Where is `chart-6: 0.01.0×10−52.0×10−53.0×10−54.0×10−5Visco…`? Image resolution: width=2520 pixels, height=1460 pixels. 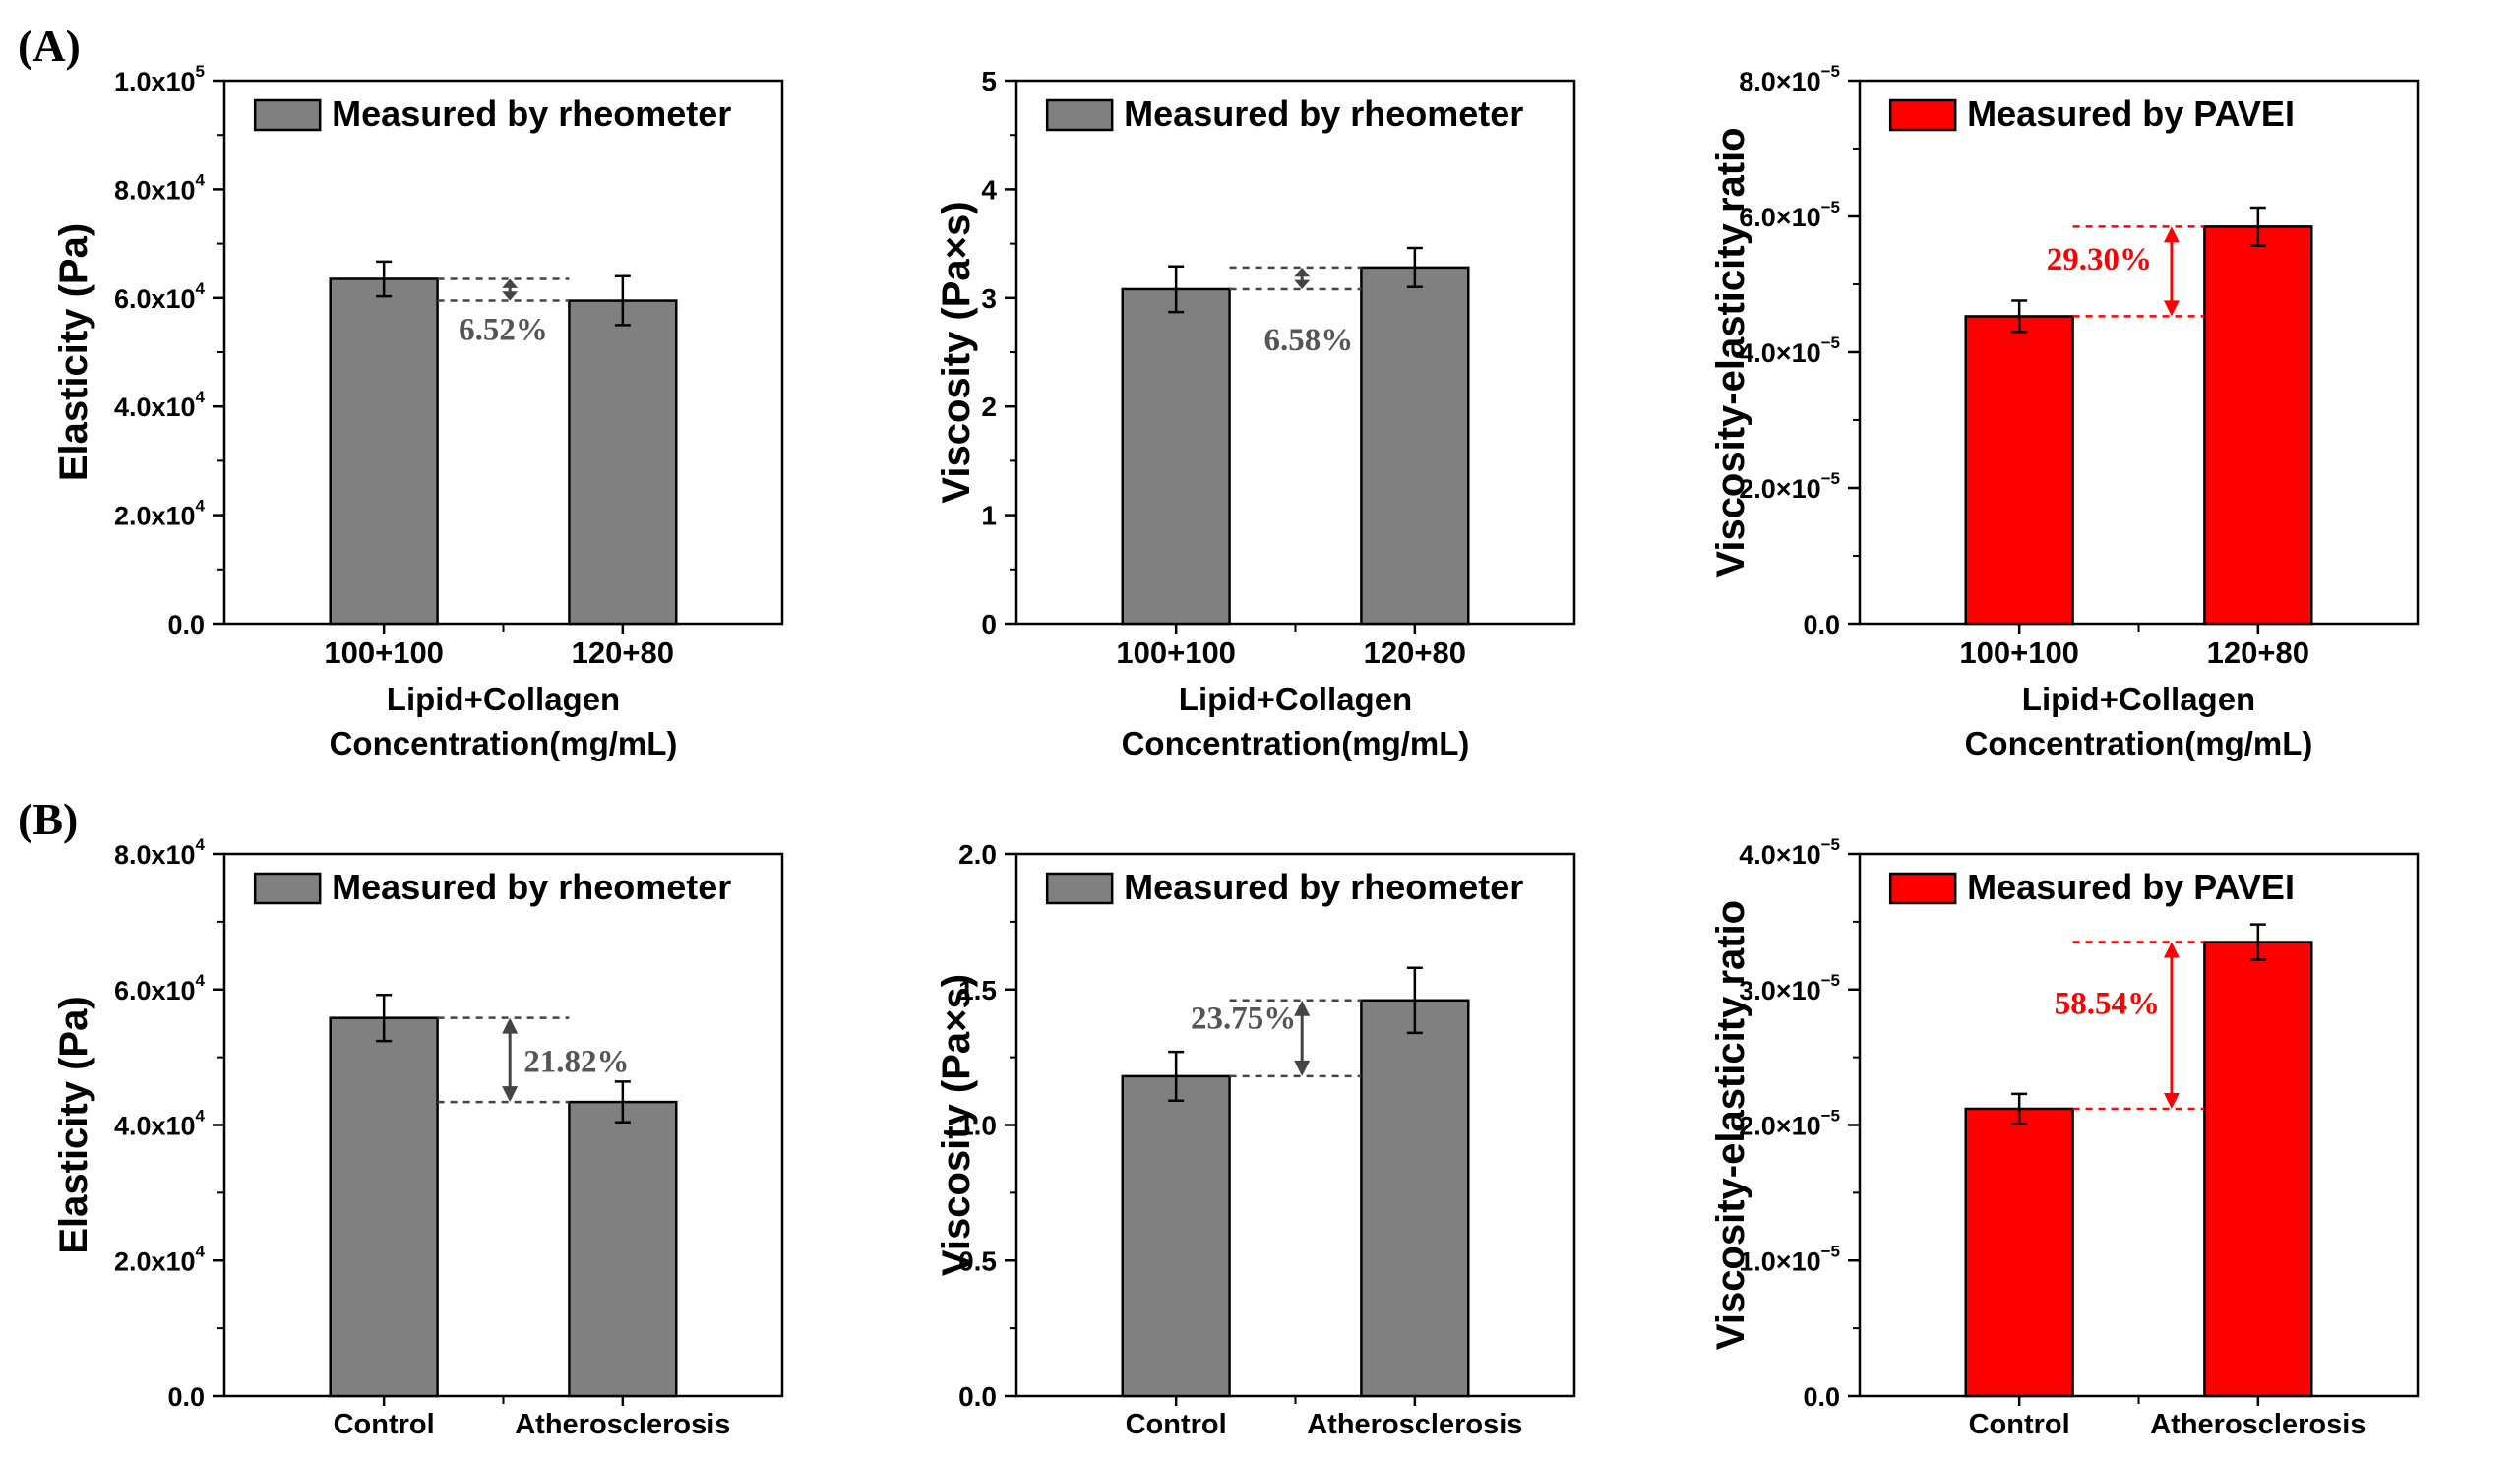
chart-6: 0.01.0×10−52.0×10−53.0×10−54.0×10−5Visco… is located at coordinates (2064, 1137).